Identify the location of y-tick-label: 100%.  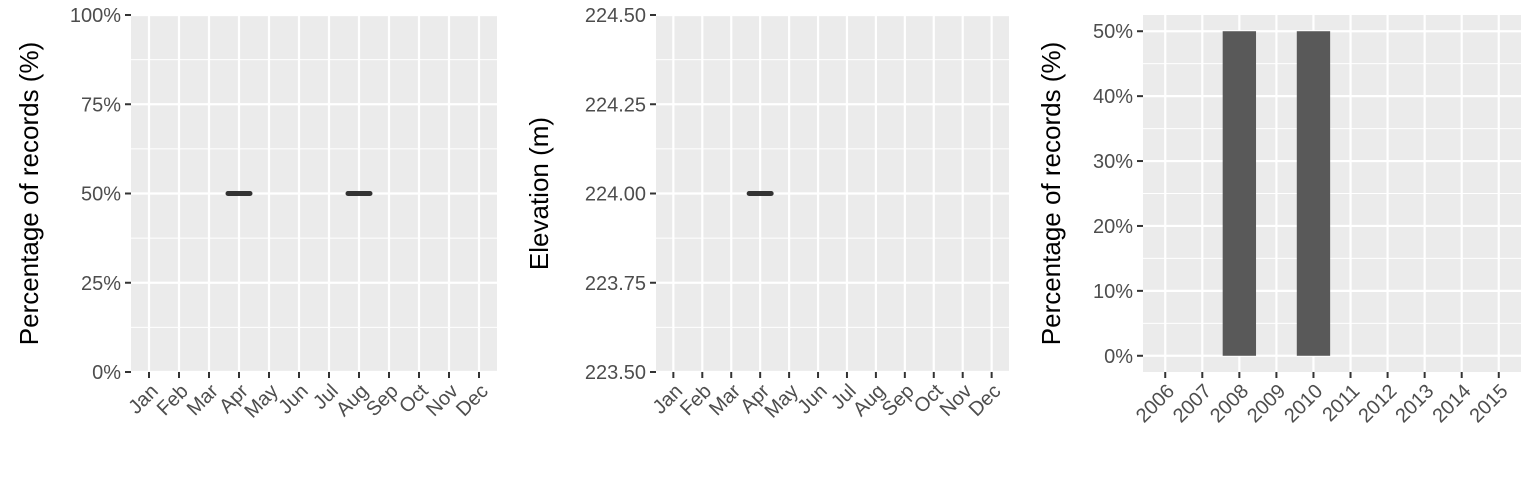
(95, 16).